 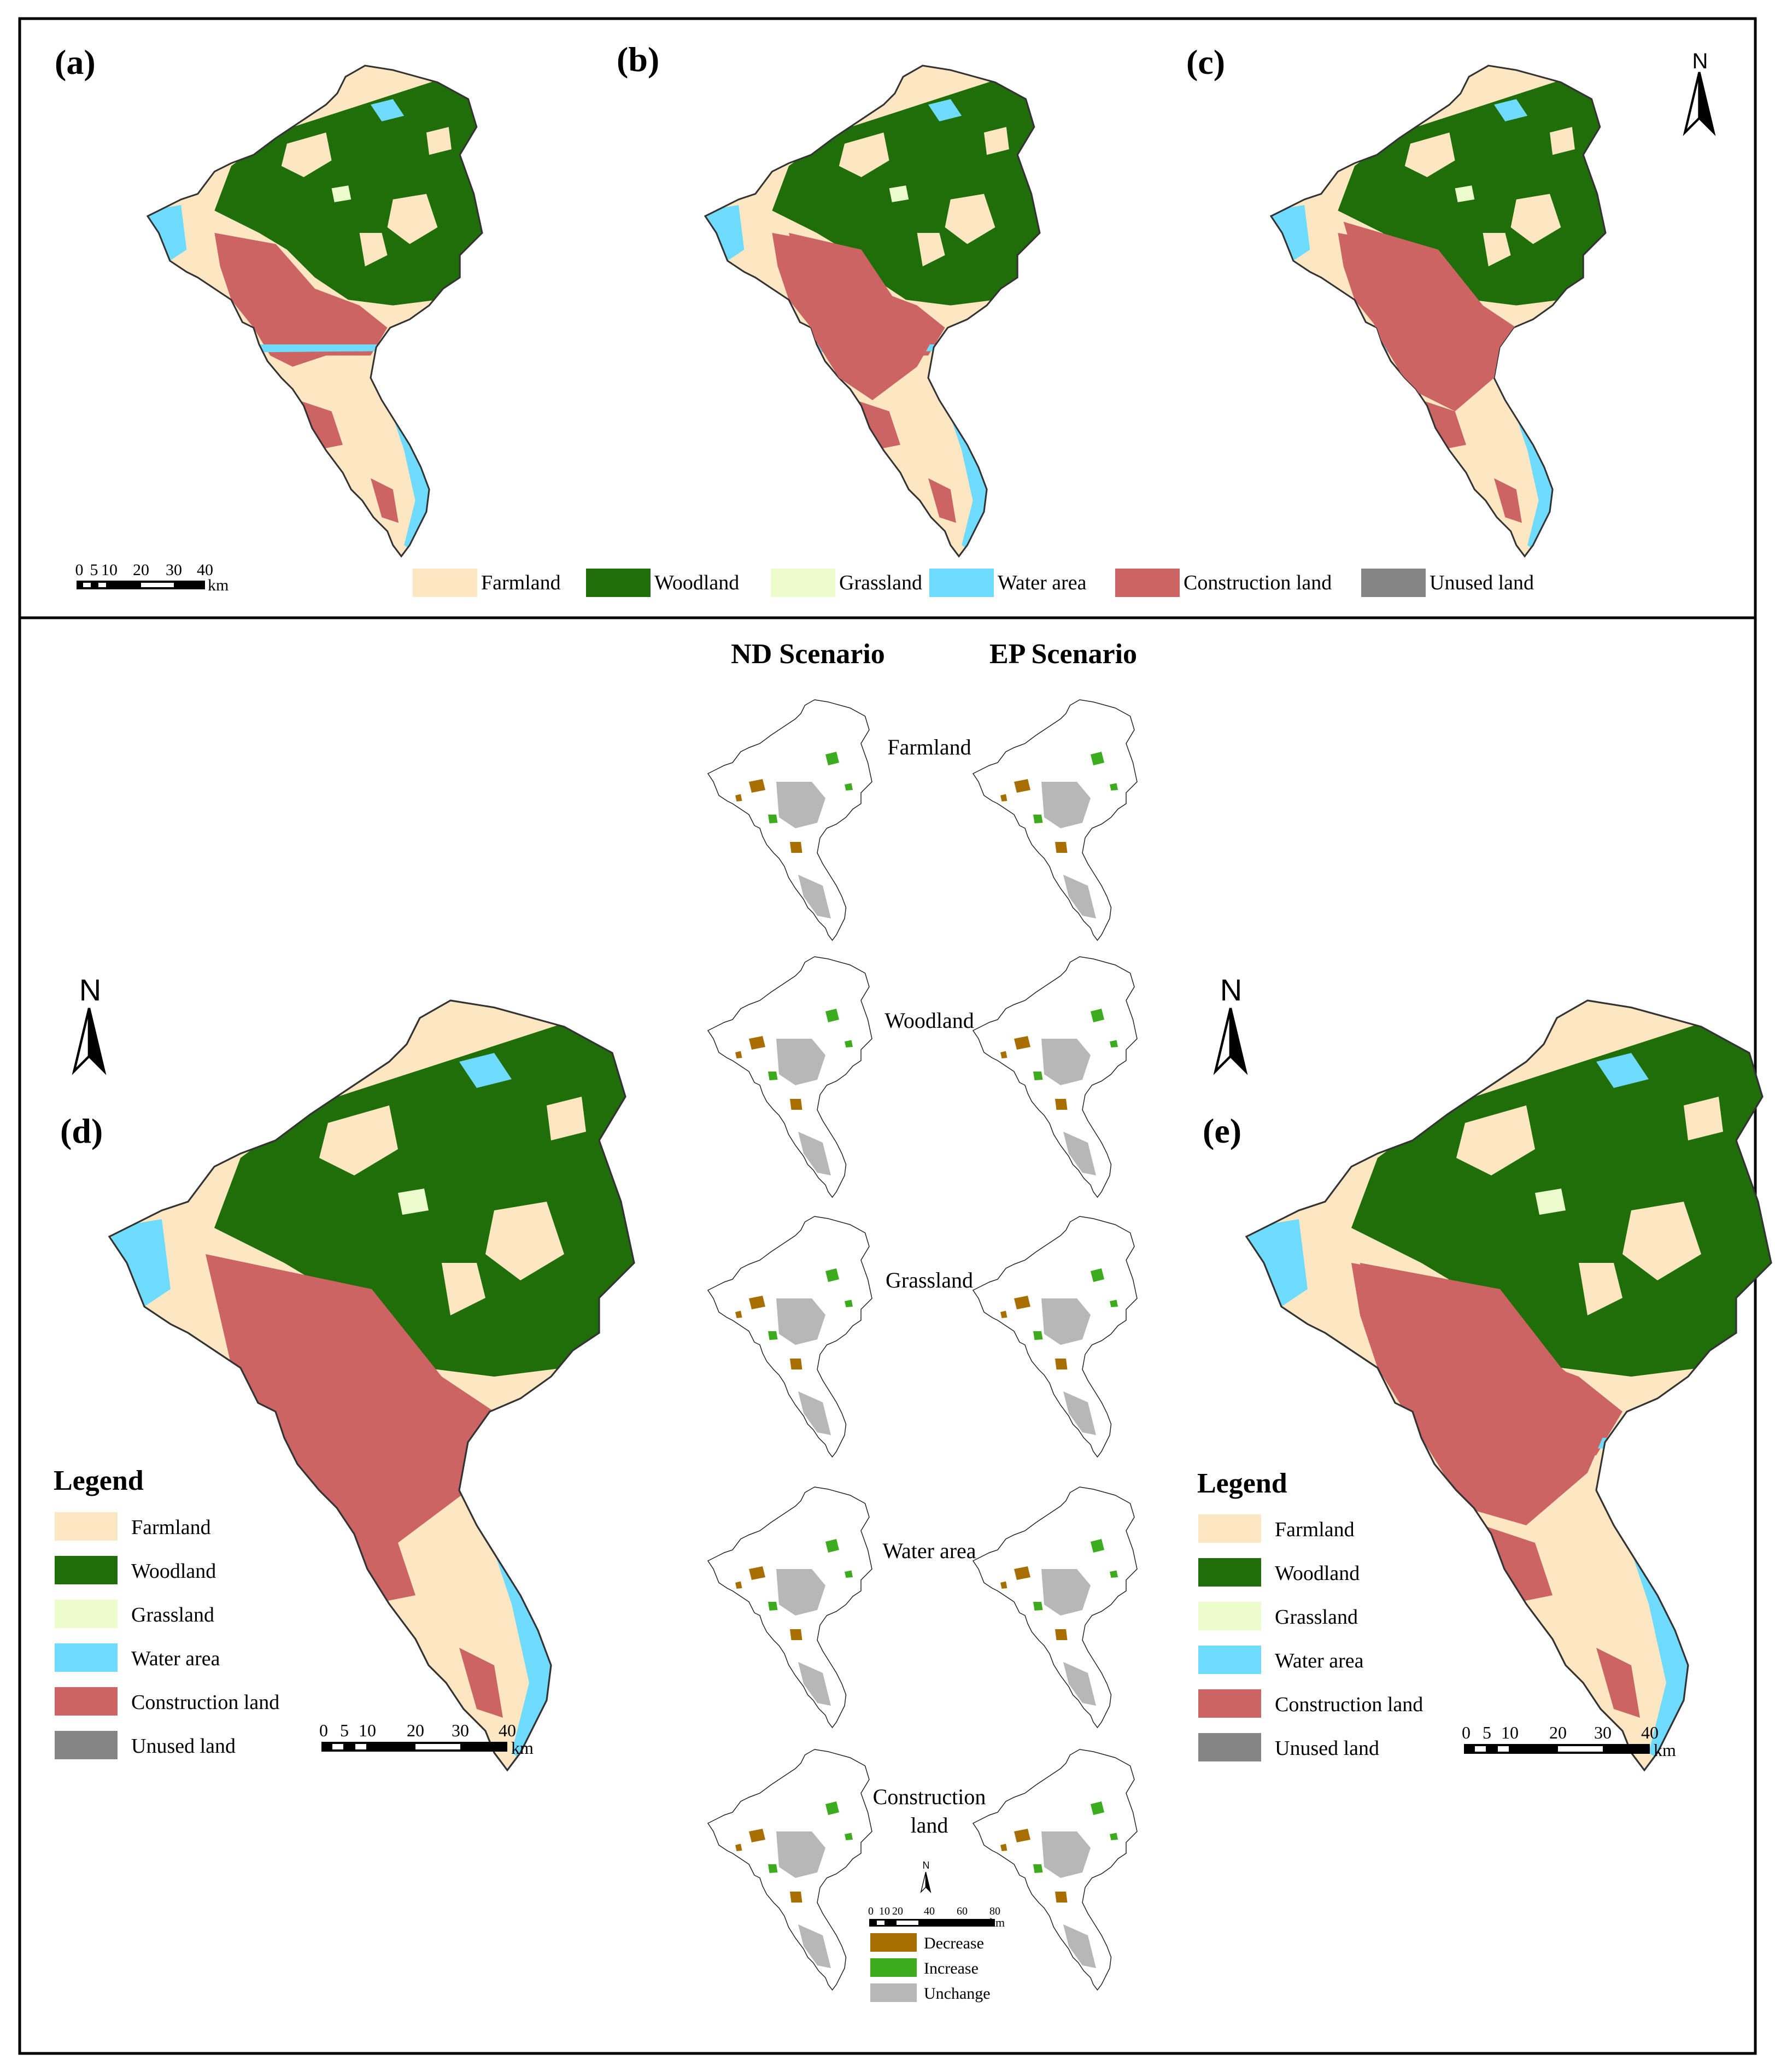 What do you see at coordinates (926, 1882) in the screenshot?
I see `north-arrow-small` at bounding box center [926, 1882].